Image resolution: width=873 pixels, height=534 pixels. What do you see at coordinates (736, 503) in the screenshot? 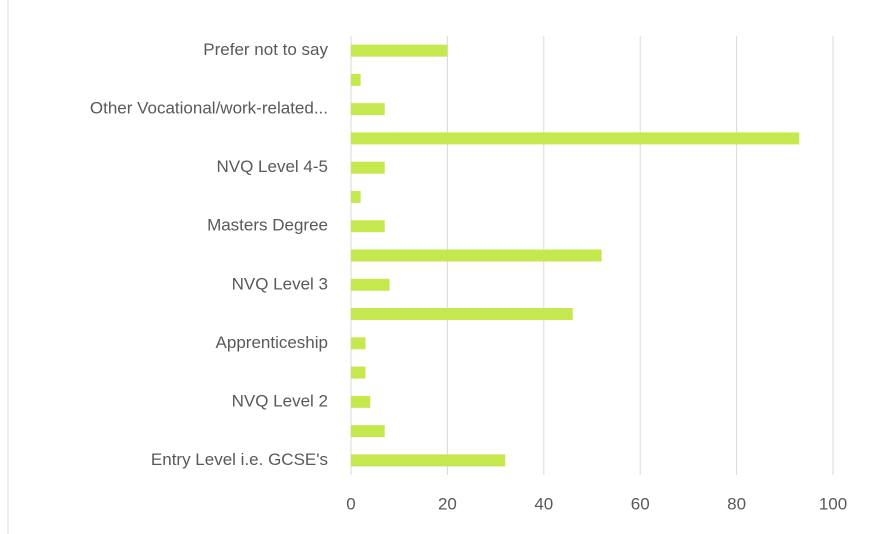
I see `x-tick-label: 80` at bounding box center [736, 503].